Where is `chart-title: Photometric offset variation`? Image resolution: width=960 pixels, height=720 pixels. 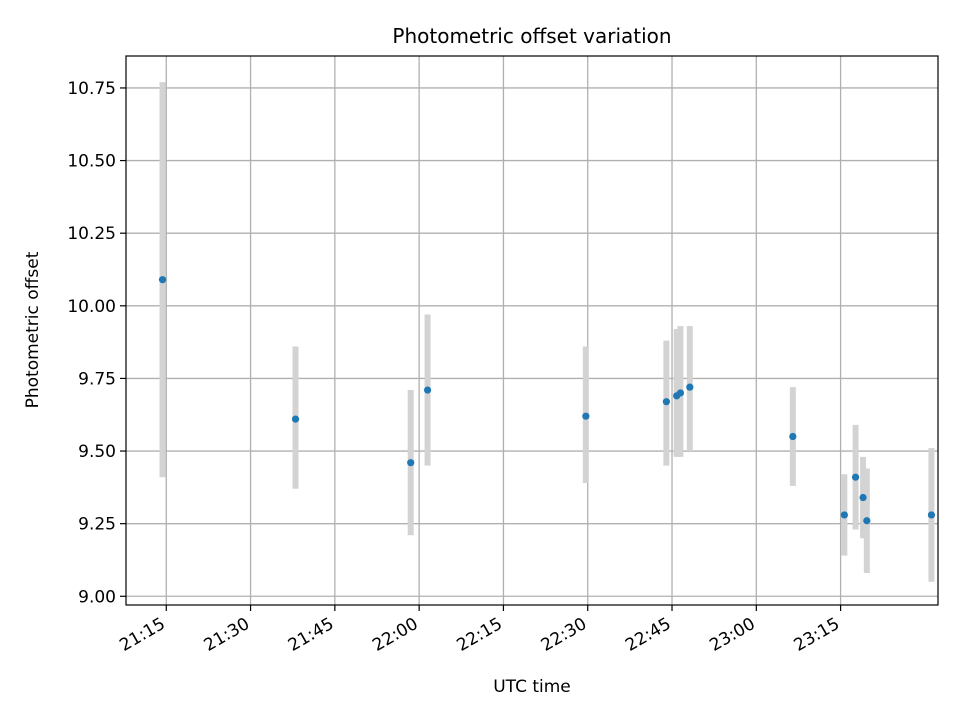
chart-title: Photometric offset variation is located at coordinates (531, 36).